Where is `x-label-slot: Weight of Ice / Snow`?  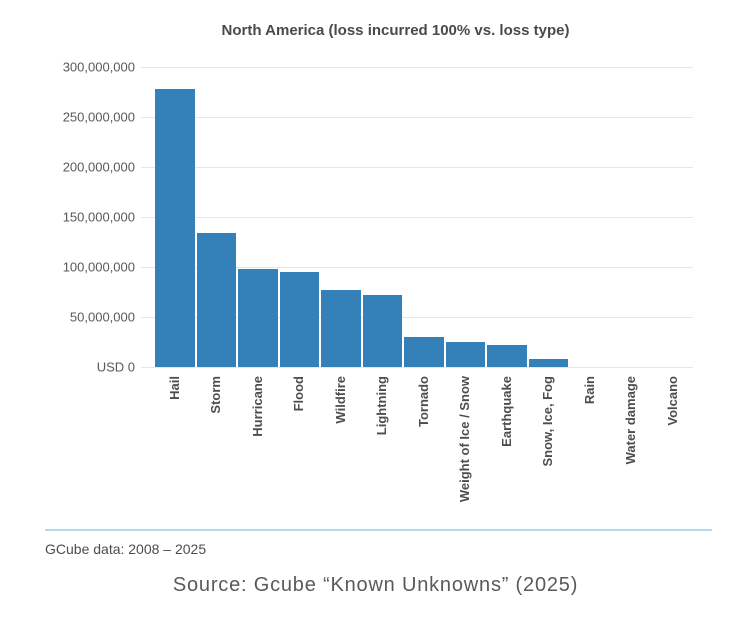 x-label-slot: Weight of Ice / Snow is located at coordinates (466, 443).